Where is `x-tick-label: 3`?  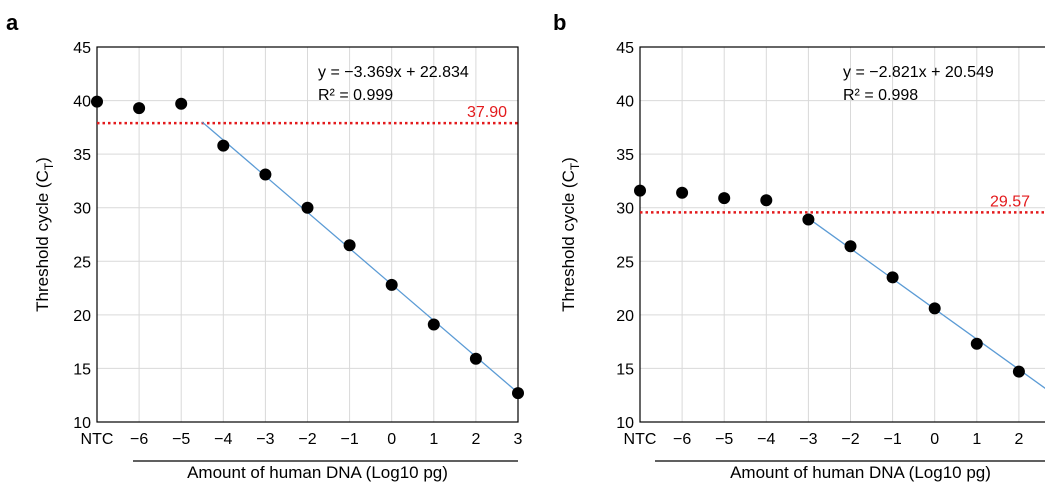
x-tick-label: 3 is located at coordinates (518, 439).